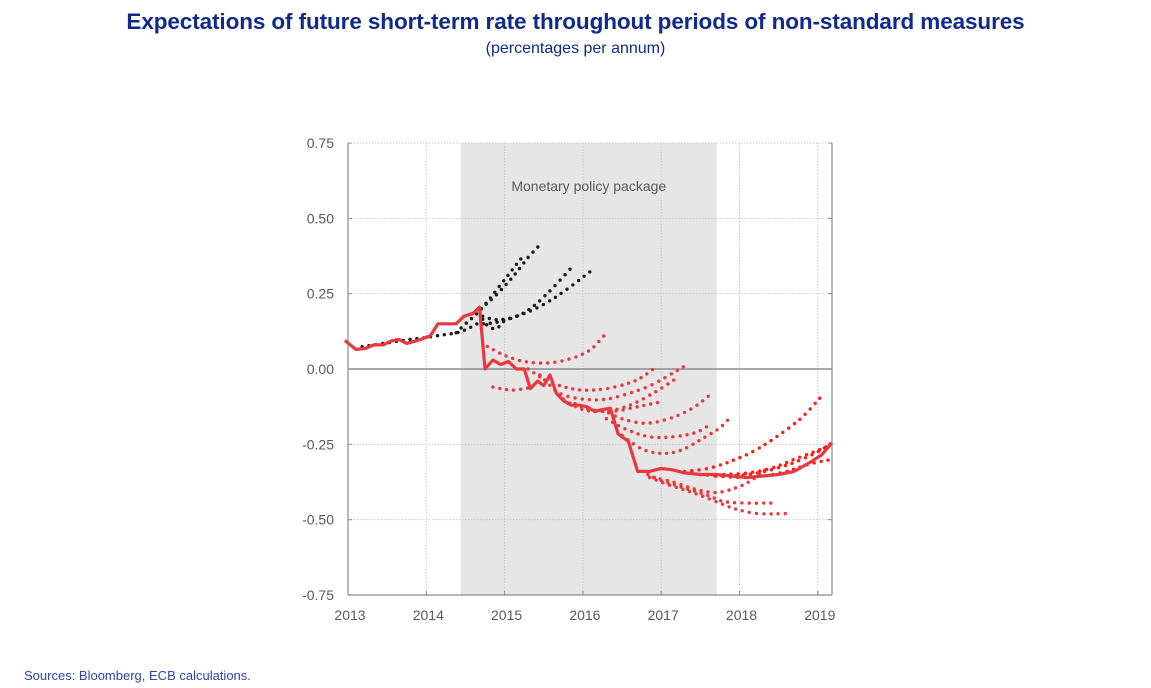  Describe the element at coordinates (819, 615) in the screenshot. I see `x-tick-label: 2019` at that location.